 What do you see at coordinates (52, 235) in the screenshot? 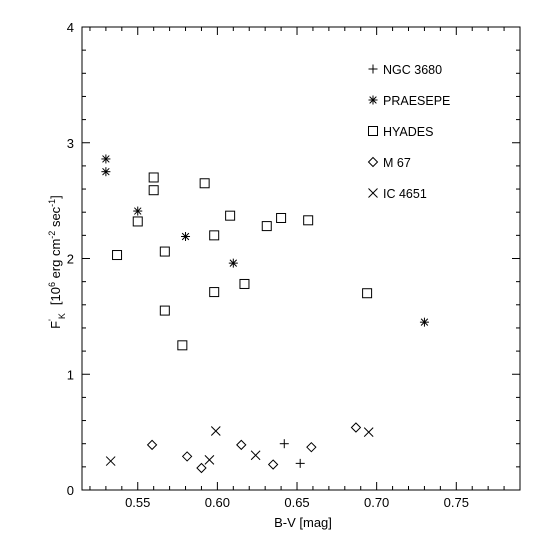
I see `y-axis-label-units-exp2: -2` at bounding box center [52, 235].